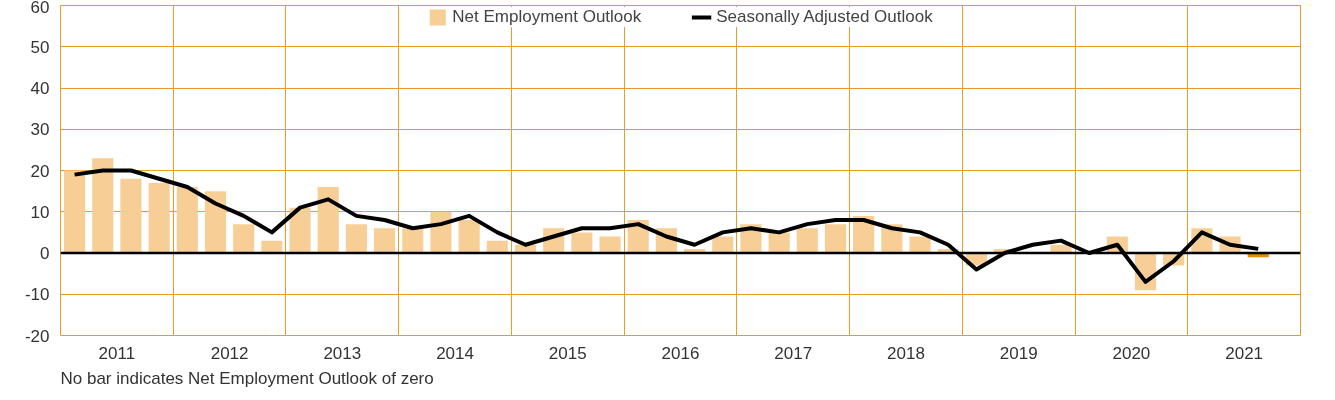 Image resolution: width=1335 pixels, height=400 pixels. What do you see at coordinates (40, 130) in the screenshot?
I see `y-tick-label: 30` at bounding box center [40, 130].